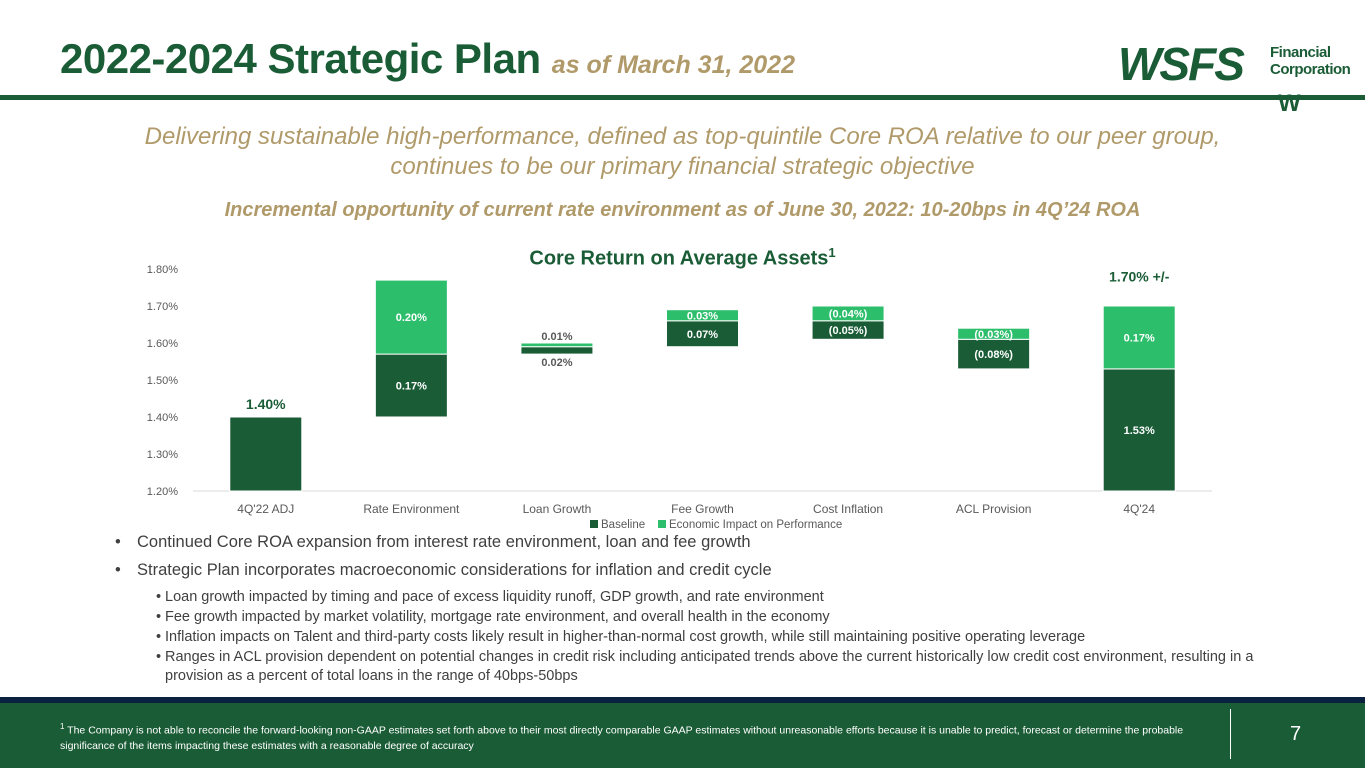 This screenshot has height=768, width=1365. Describe the element at coordinates (556, 337) in the screenshot. I see `data-label: 0.01%` at that location.